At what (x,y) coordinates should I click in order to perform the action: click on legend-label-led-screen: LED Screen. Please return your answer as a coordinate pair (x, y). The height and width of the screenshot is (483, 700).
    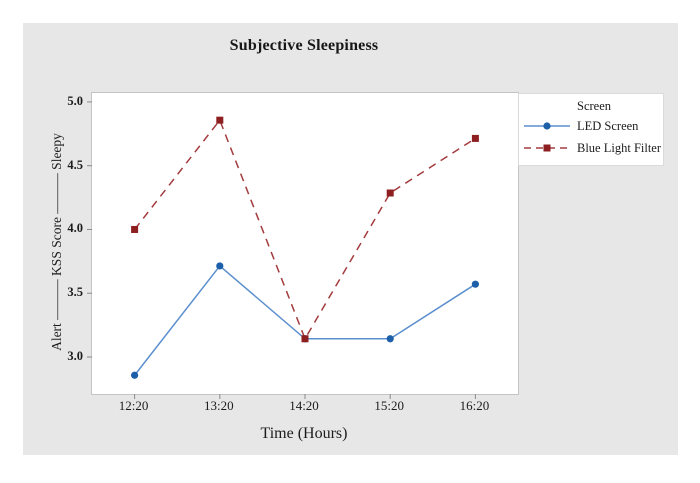
    Looking at the image, I should click on (608, 125).